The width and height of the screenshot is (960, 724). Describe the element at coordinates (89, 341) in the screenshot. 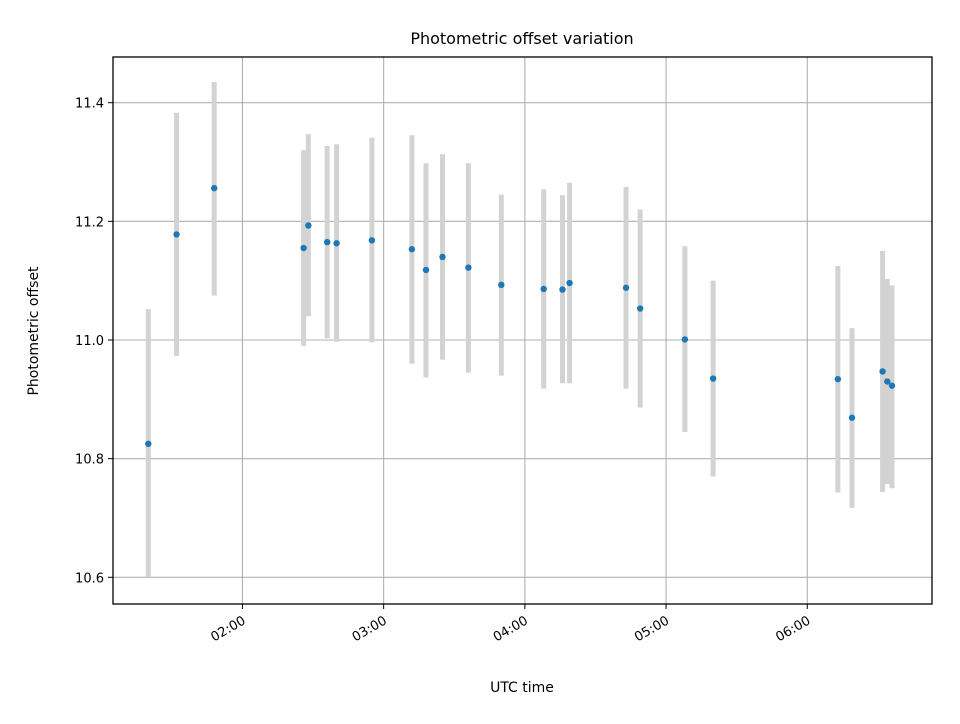

I see `y-tick-label: 11.0` at that location.